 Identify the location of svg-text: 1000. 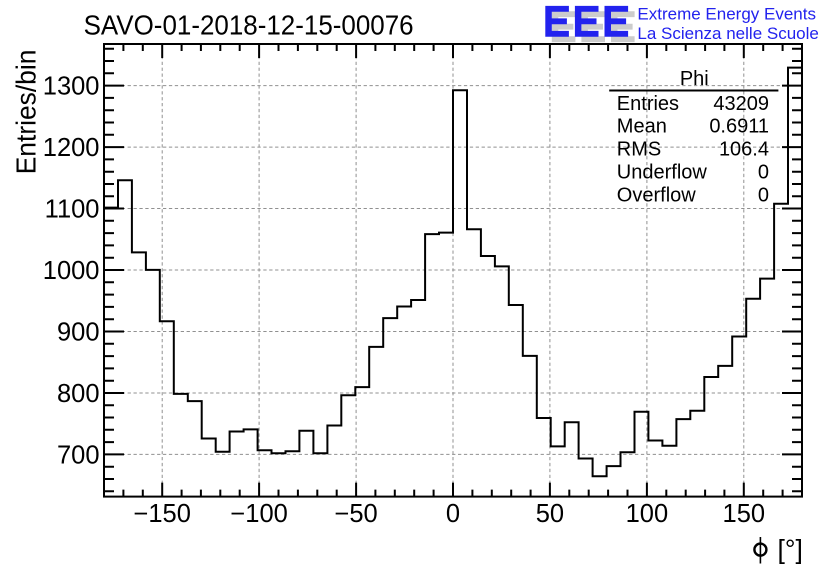
(71, 271).